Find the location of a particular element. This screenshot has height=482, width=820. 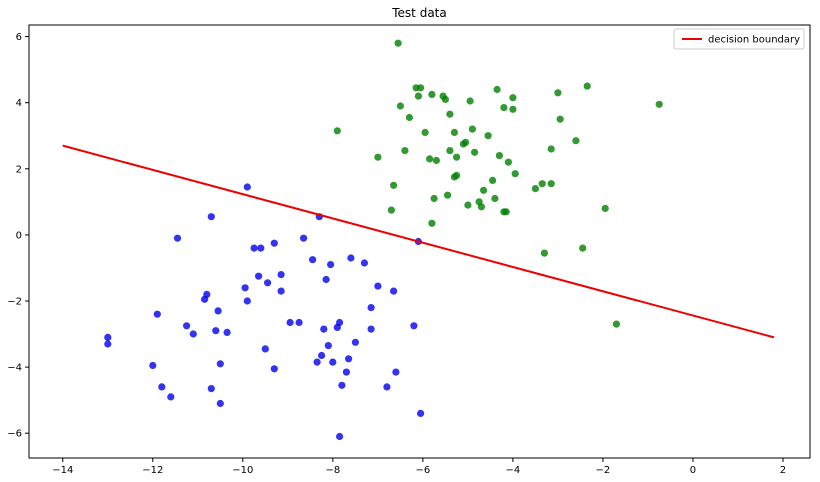

legend-box is located at coordinates (739, 39).